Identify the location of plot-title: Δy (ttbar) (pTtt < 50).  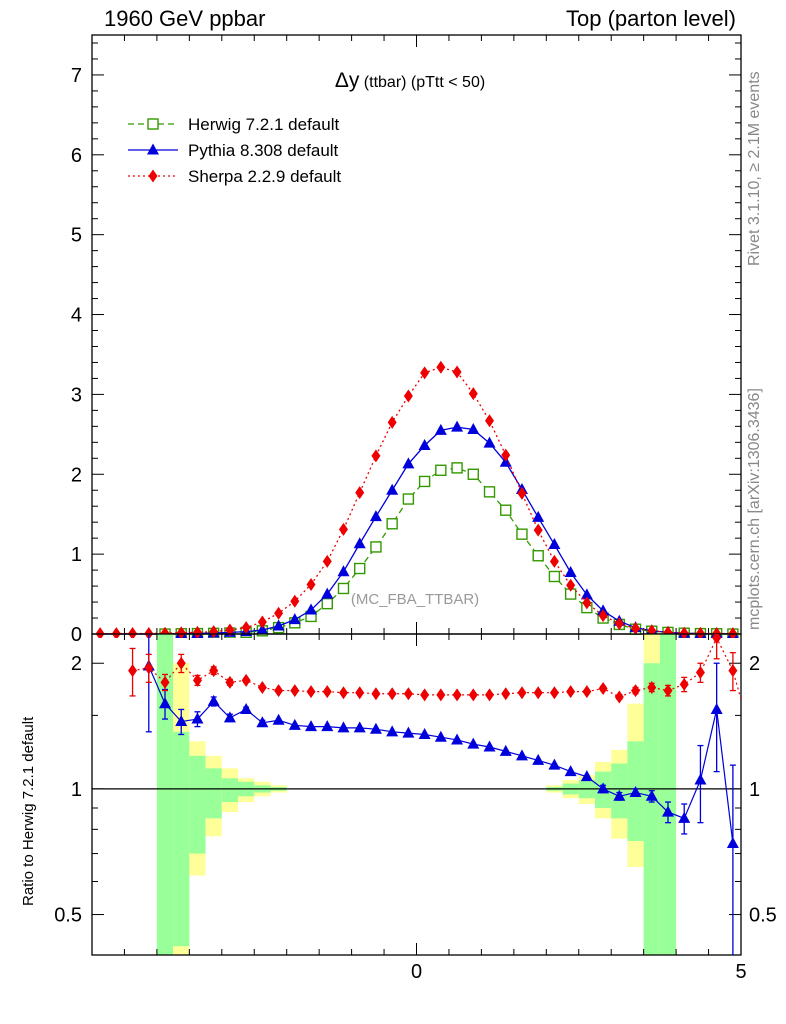
(410, 80).